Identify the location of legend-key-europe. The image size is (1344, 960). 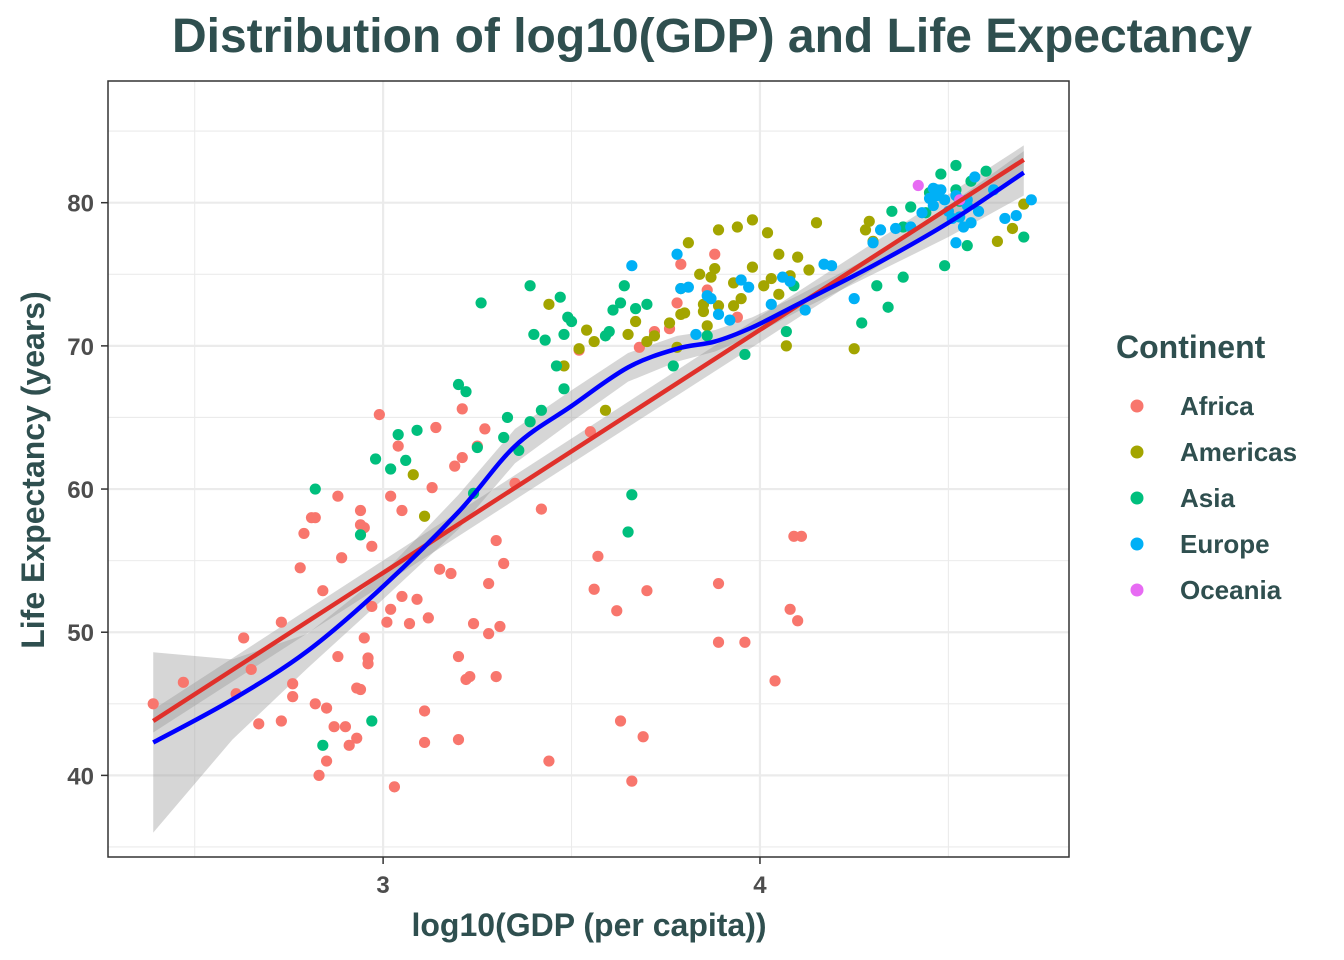
(1137, 544).